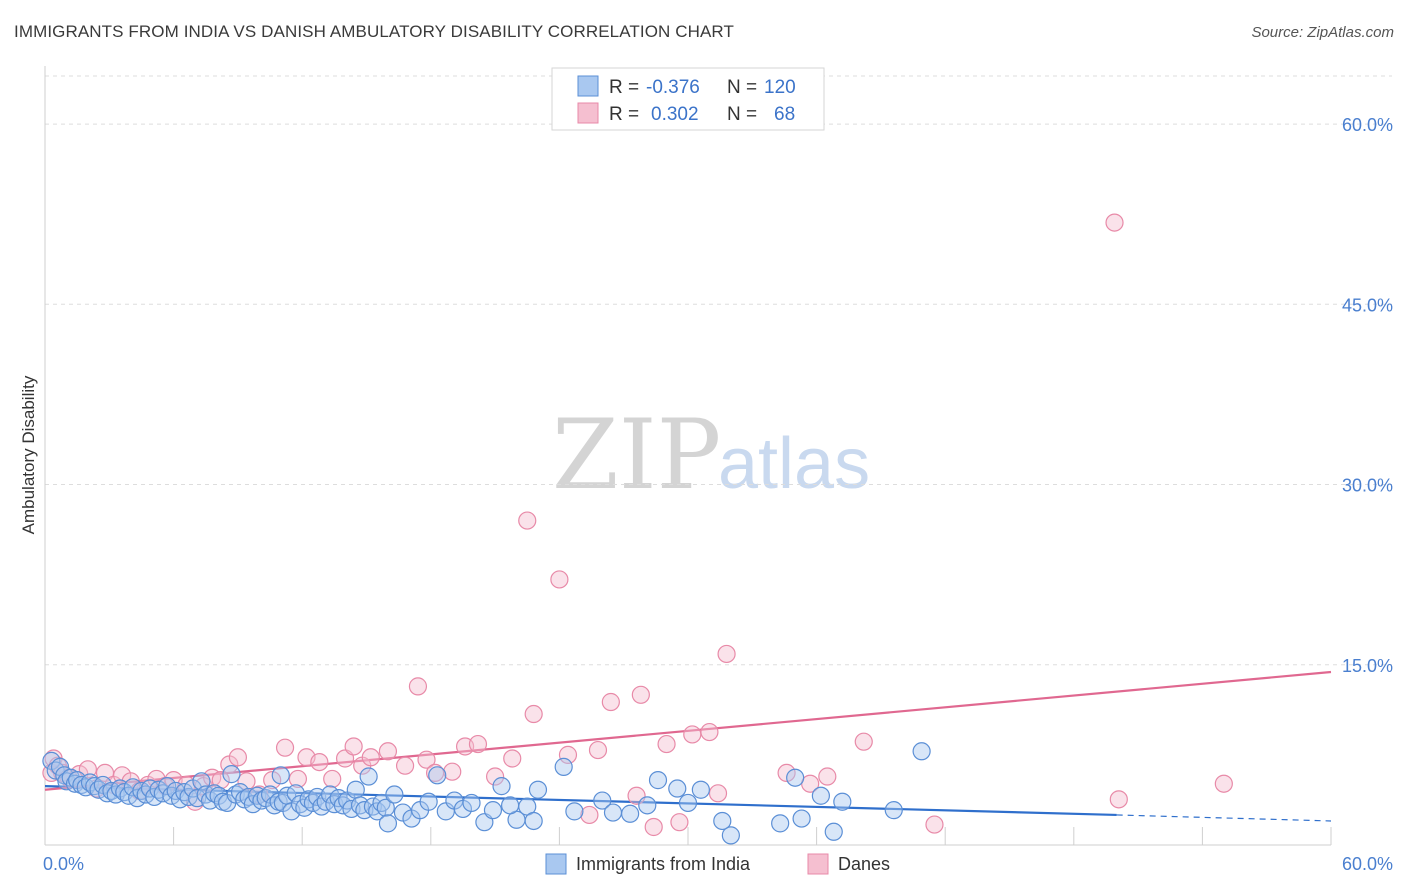  Describe the element at coordinates (818, 864) in the screenshot. I see `legend-swatch-pink` at that location.